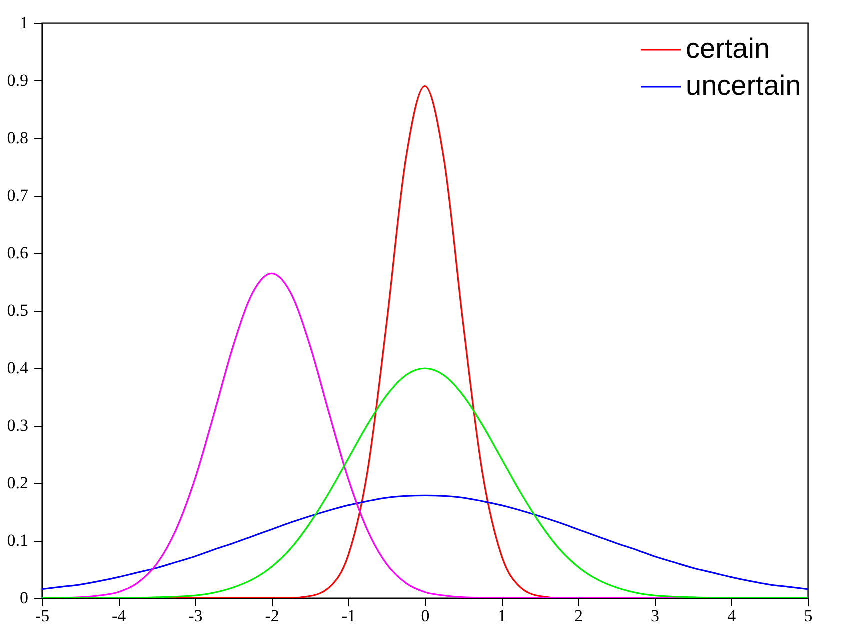  What do you see at coordinates (578, 616) in the screenshot?
I see `x-tick-label: 2` at bounding box center [578, 616].